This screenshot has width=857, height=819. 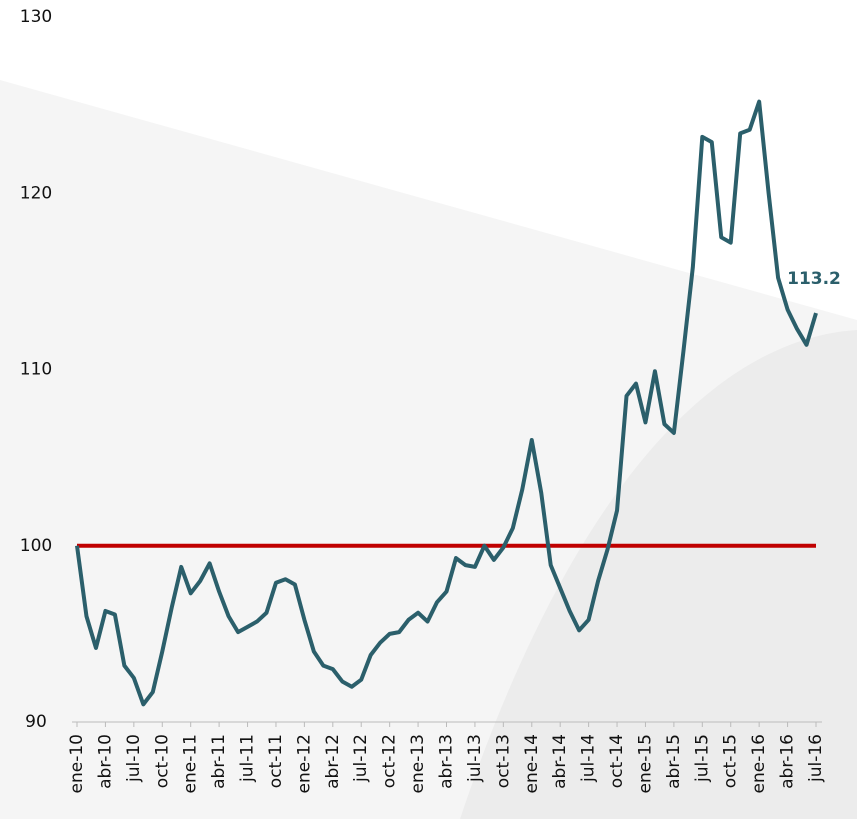 I want to click on x-tick-label: jul-16, so click(x=816, y=758).